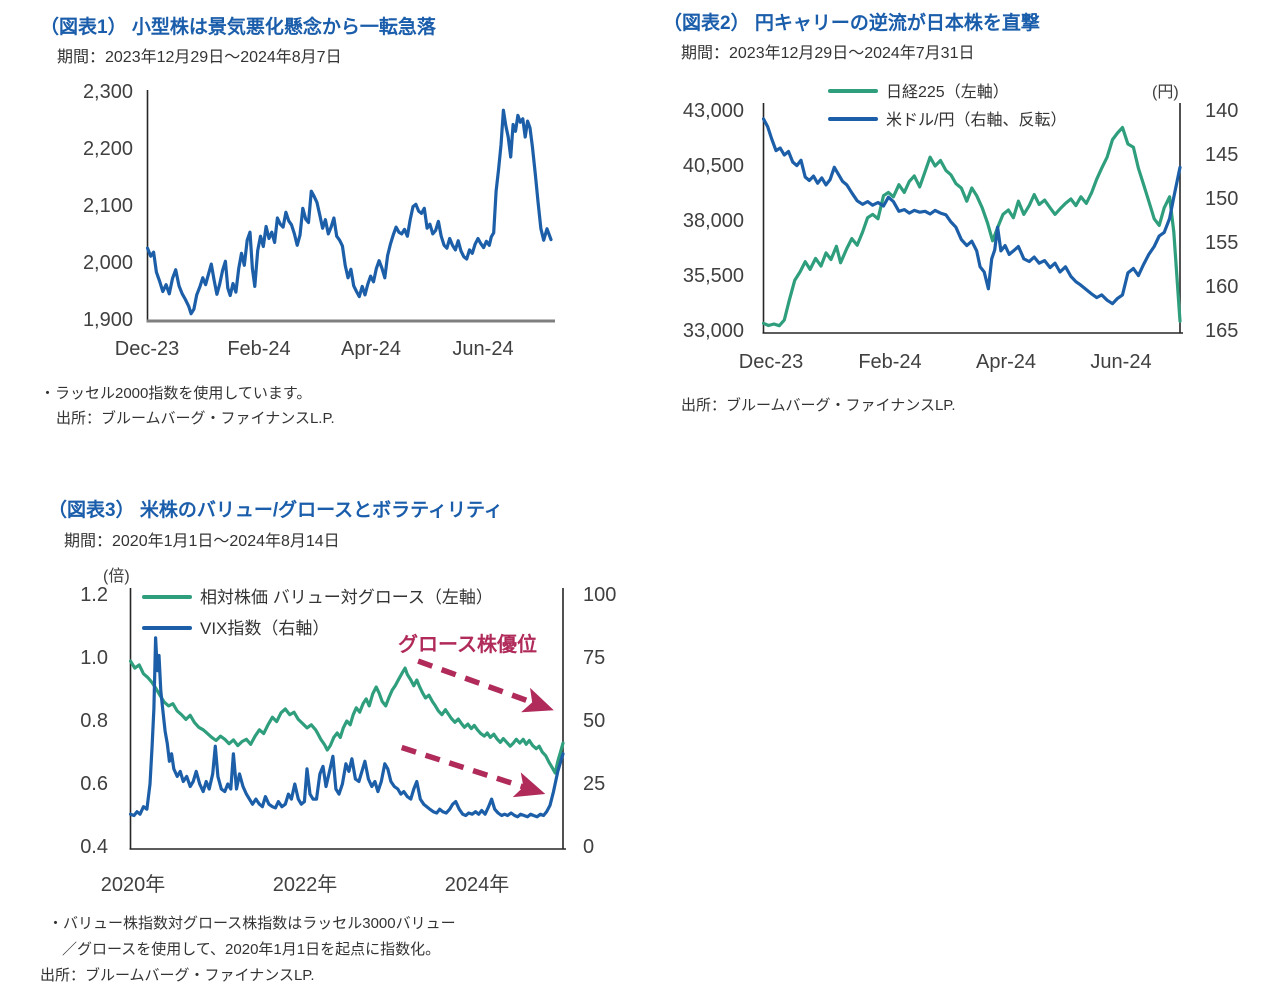 This screenshot has width=1280, height=1003. I want to click on y-left-tick-label: 38,000, so click(713, 221).